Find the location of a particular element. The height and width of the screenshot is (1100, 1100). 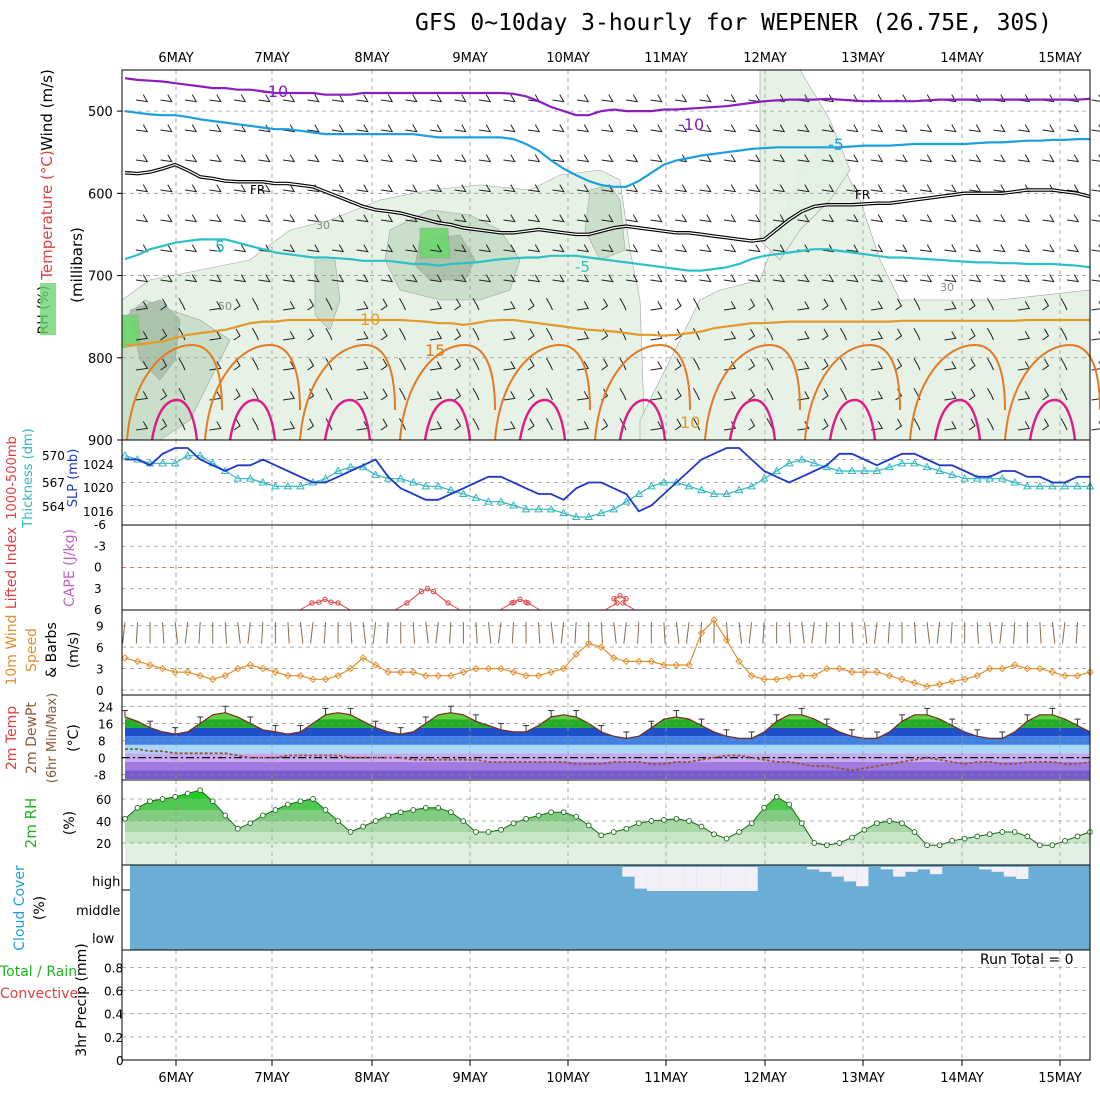

isotherm-plus15 is located at coordinates (252, 392).